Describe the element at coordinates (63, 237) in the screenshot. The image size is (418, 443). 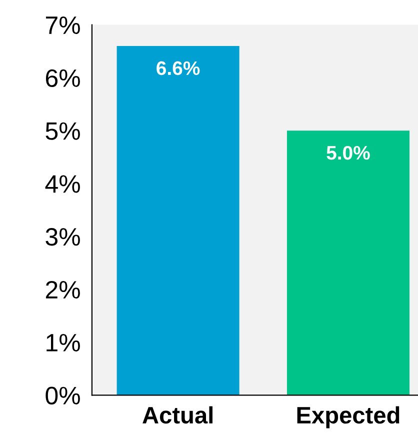
I see `y-tick-label: 3%` at that location.